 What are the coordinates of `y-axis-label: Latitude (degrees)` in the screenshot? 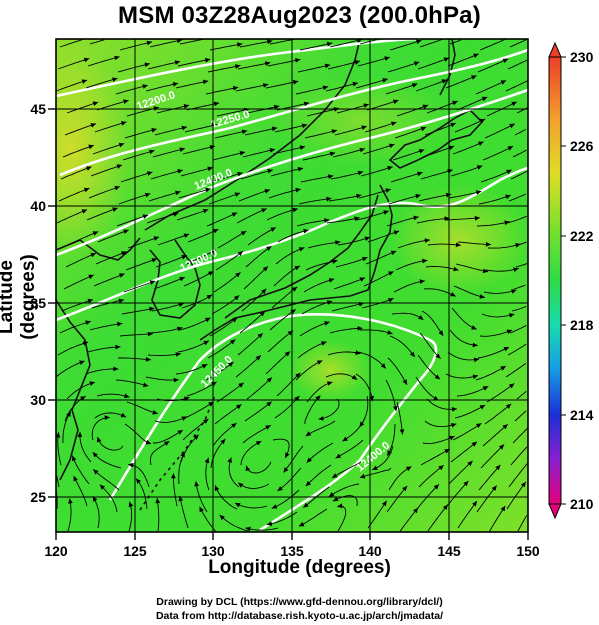 It's located at (19, 297).